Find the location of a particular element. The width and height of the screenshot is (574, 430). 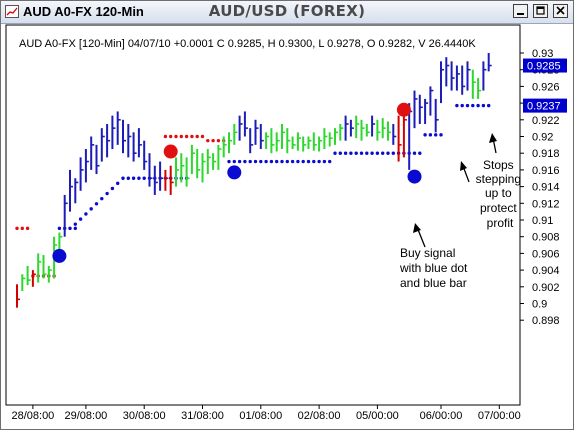

maximize-button is located at coordinates (540, 11).